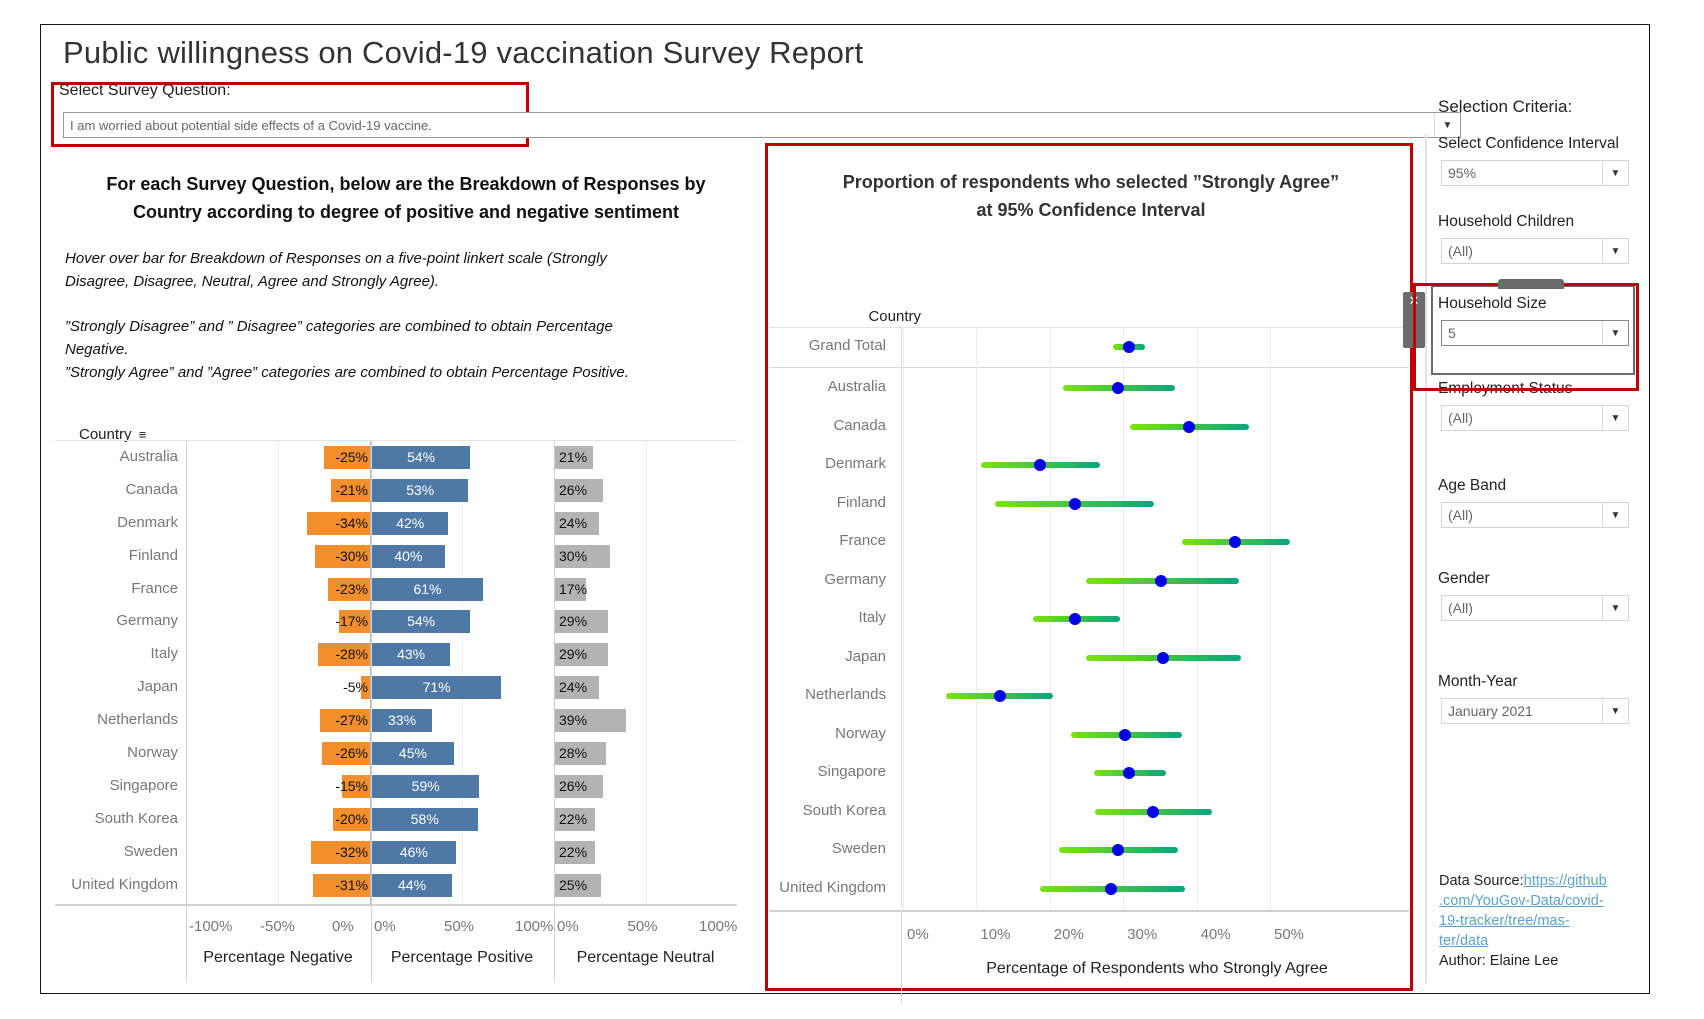 Image resolution: width=1704 pixels, height=1019 pixels. I want to click on data-source-link: .com/YouGov-Data/covid-, so click(1521, 901).